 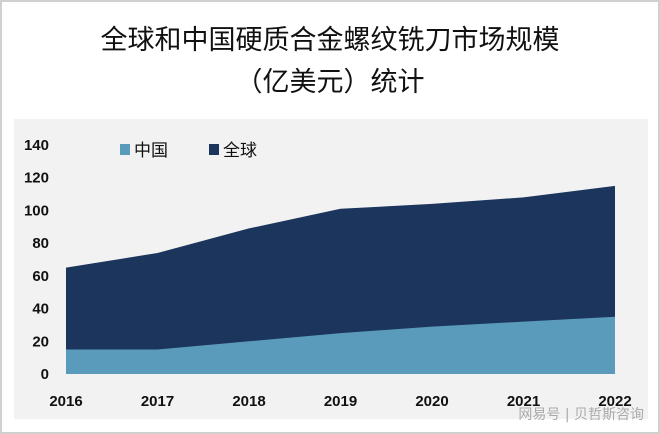 I want to click on y-tick-label: 120, so click(x=36, y=178).